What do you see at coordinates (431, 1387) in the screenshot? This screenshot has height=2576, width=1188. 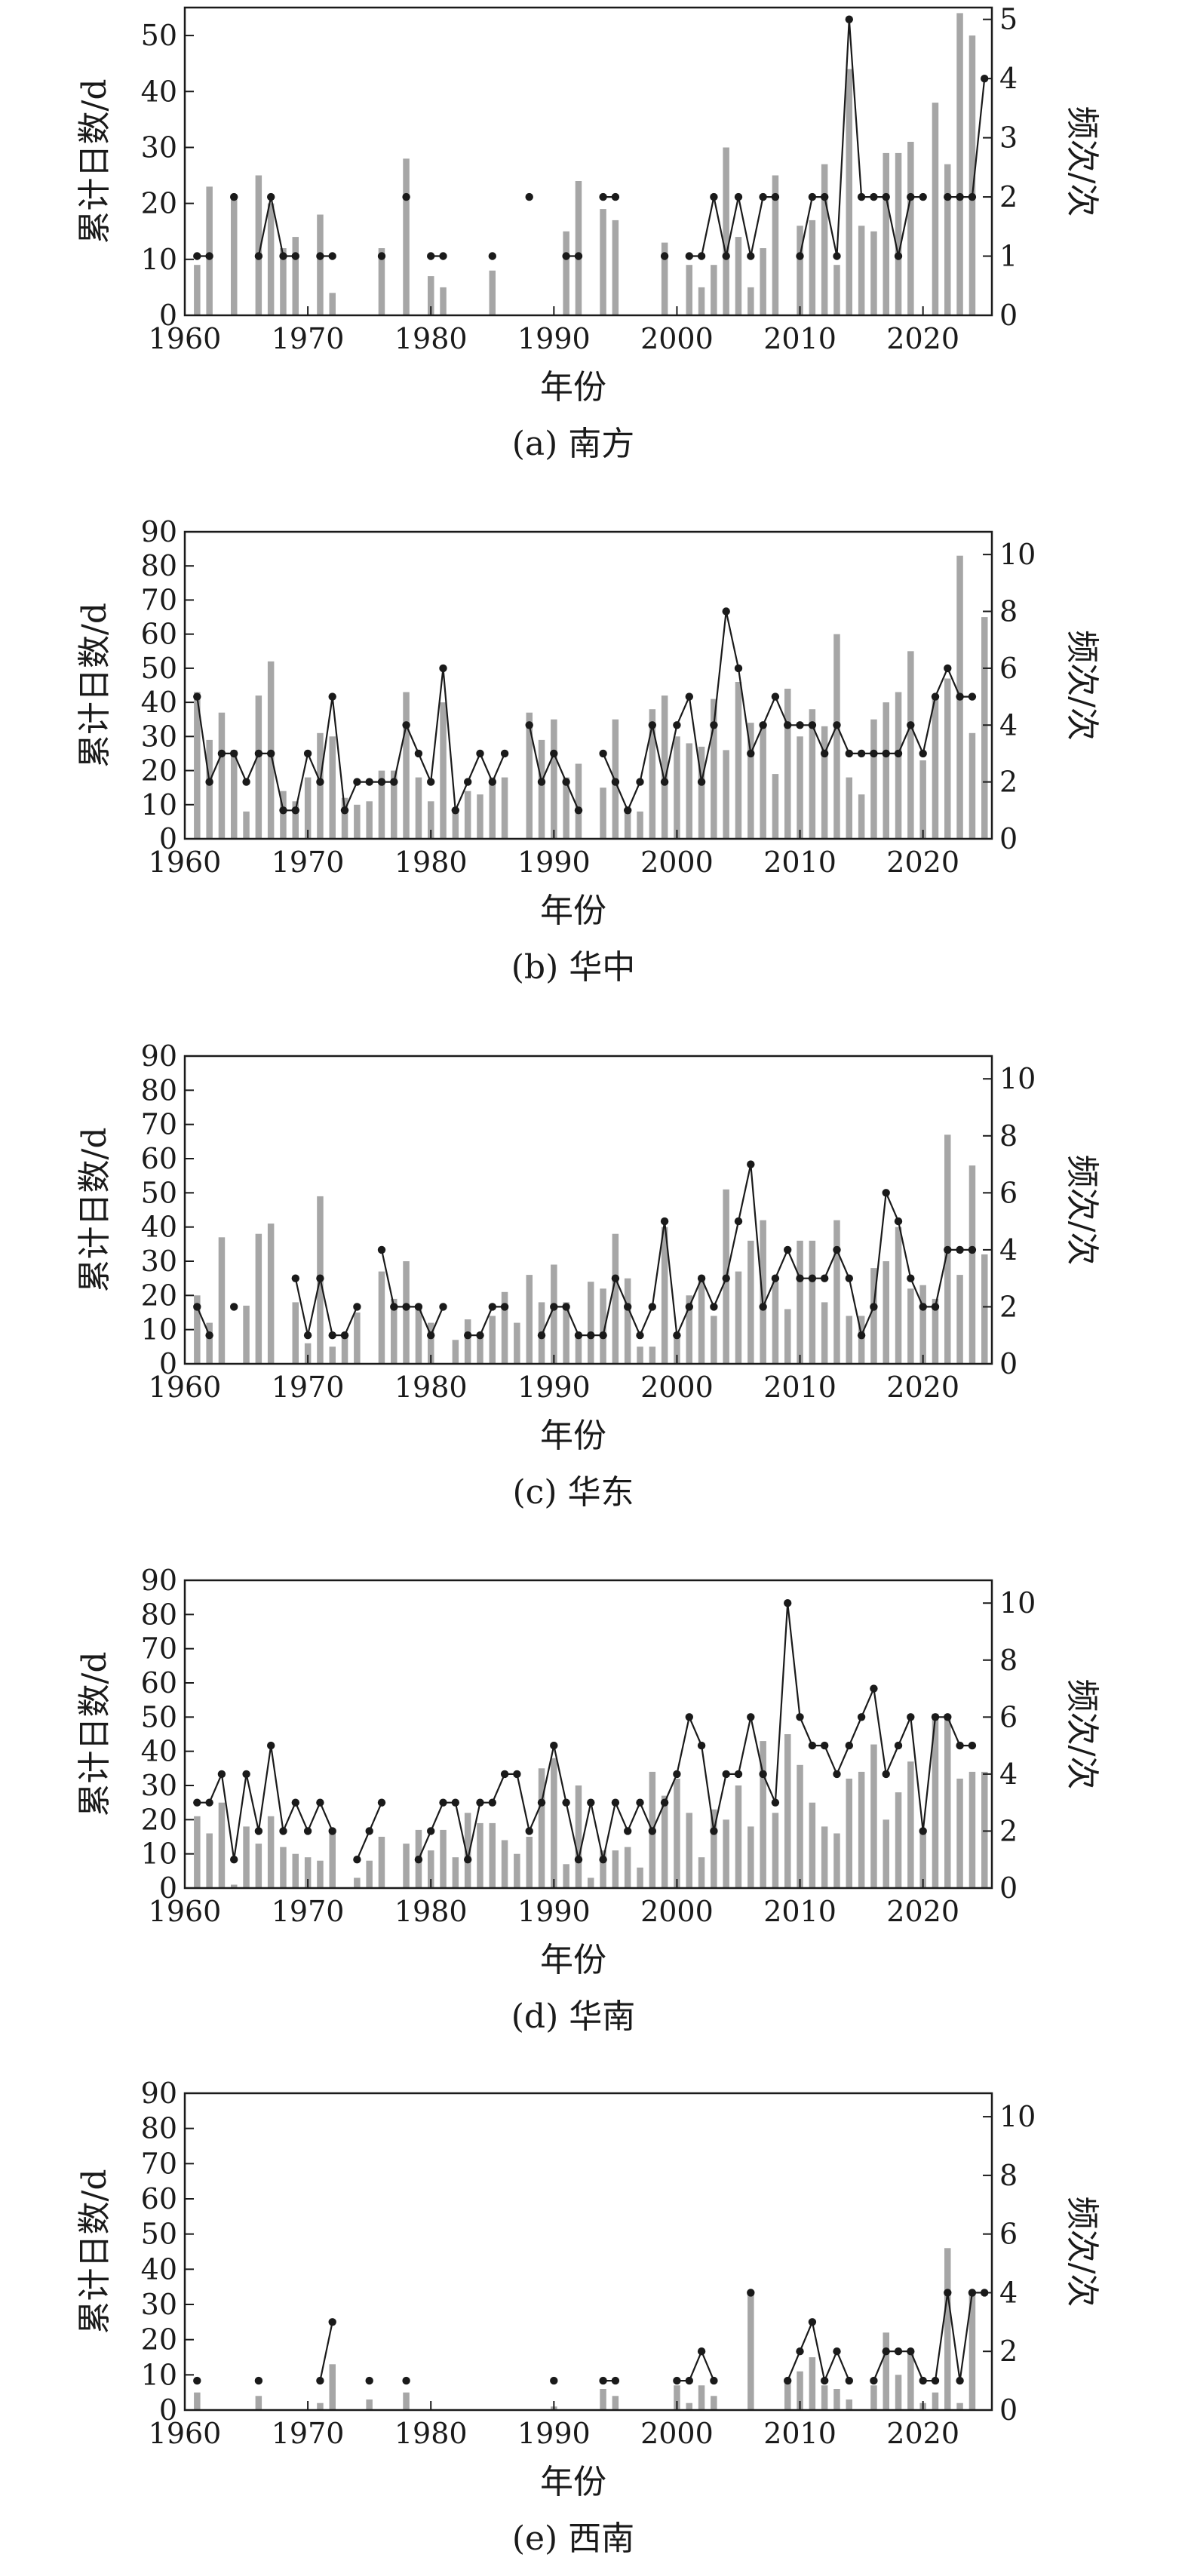 I see `x-tick-label: 1980` at bounding box center [431, 1387].